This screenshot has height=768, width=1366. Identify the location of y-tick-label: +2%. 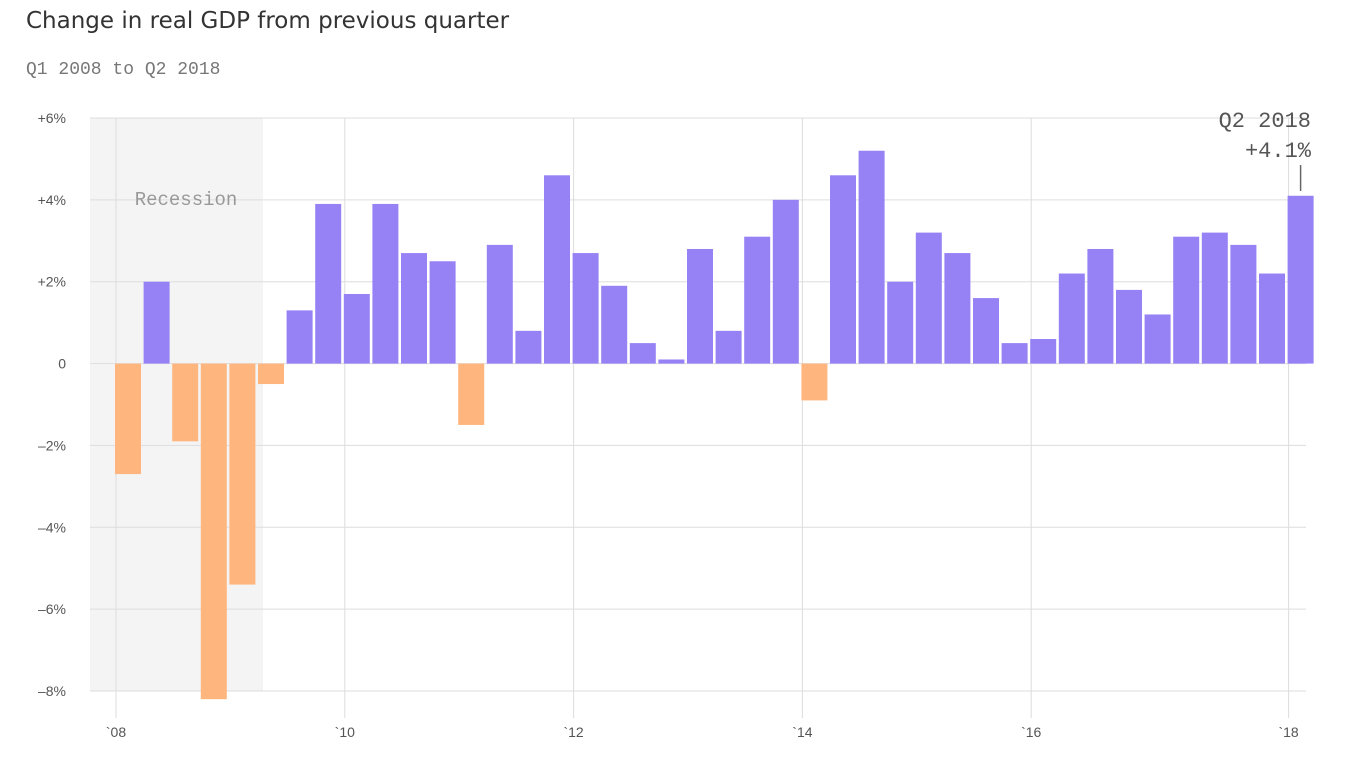
(52, 282).